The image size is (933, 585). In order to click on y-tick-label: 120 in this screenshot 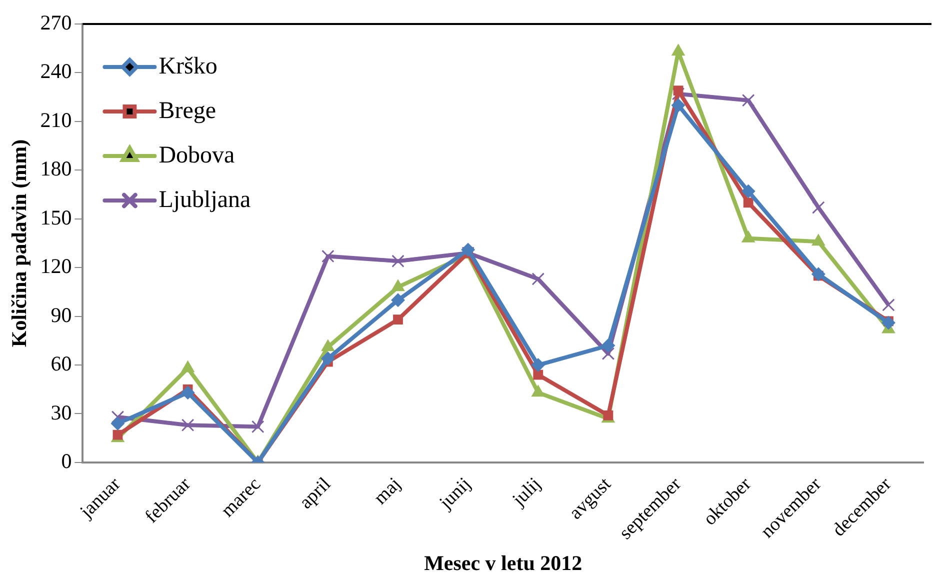, I will do `click(56, 266)`.